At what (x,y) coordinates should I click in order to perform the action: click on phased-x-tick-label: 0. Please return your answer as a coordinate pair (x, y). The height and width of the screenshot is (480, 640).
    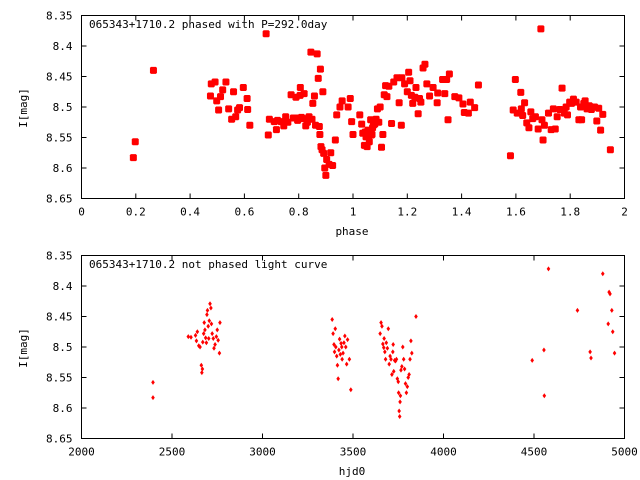
    Looking at the image, I should click on (81, 212).